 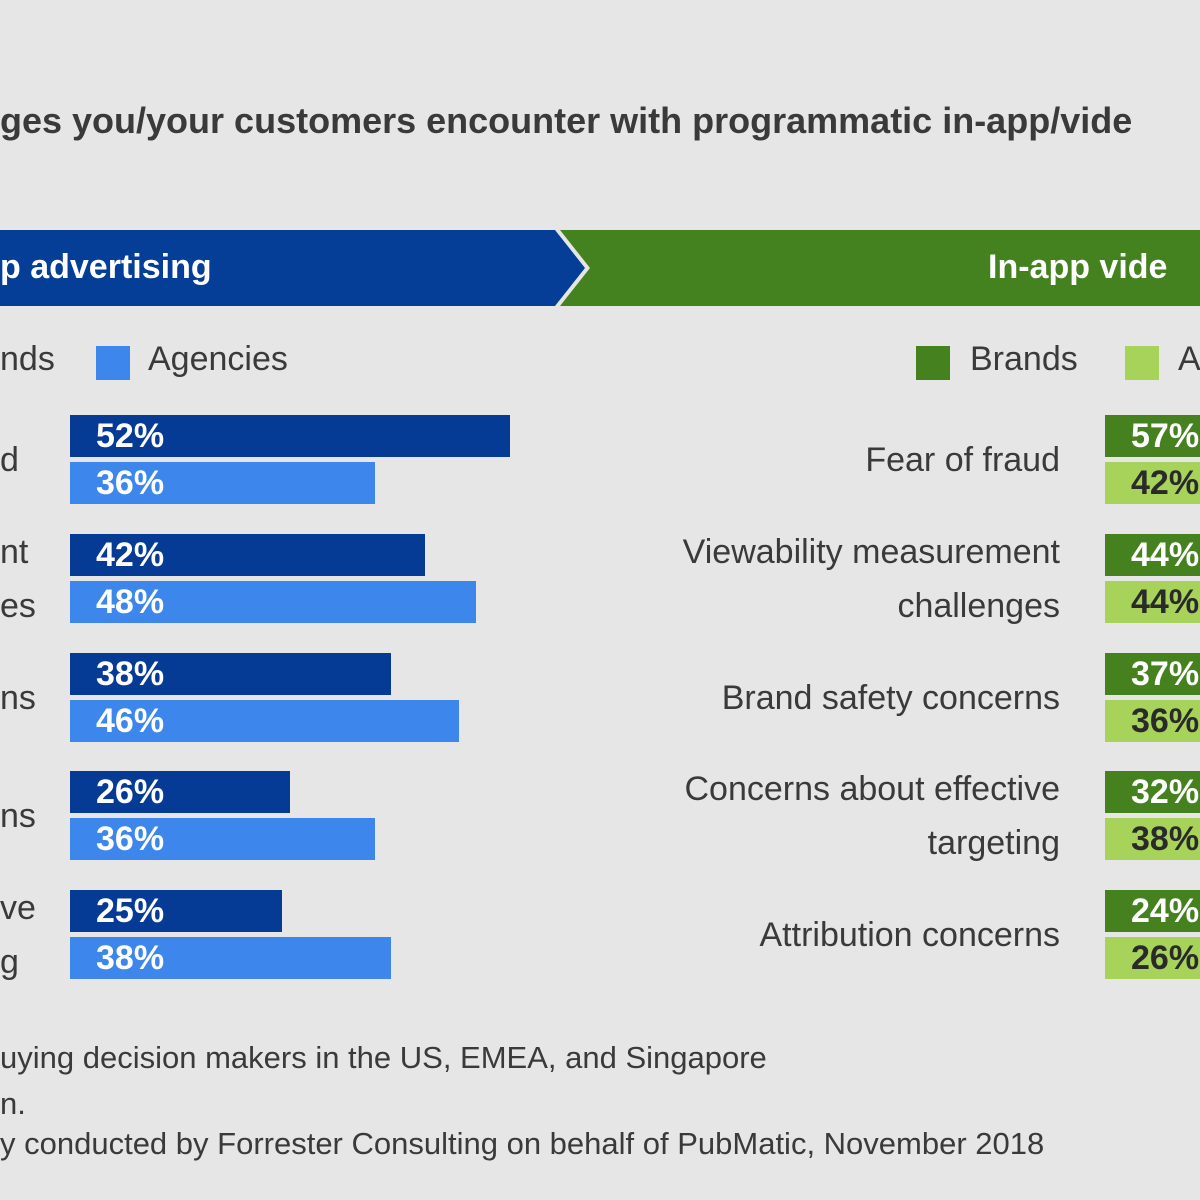 I want to click on footnote-note: n., so click(x=13, y=1103).